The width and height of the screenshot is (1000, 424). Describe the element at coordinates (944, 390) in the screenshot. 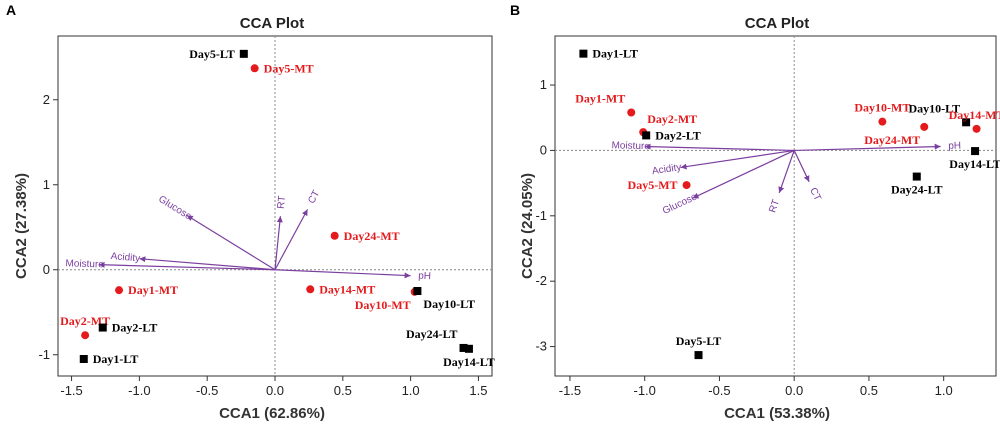

I see `panel-b-x-tick-label: 1.0` at that location.